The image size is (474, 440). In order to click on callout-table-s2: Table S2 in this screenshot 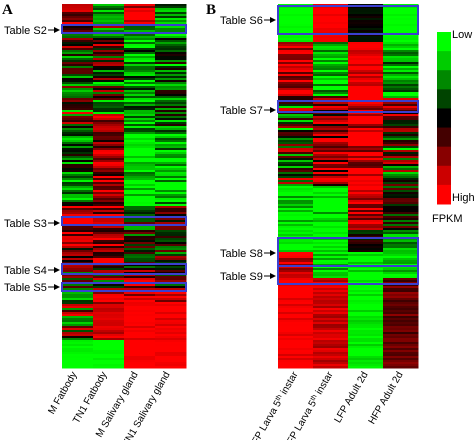, I will do `click(25, 31)`.